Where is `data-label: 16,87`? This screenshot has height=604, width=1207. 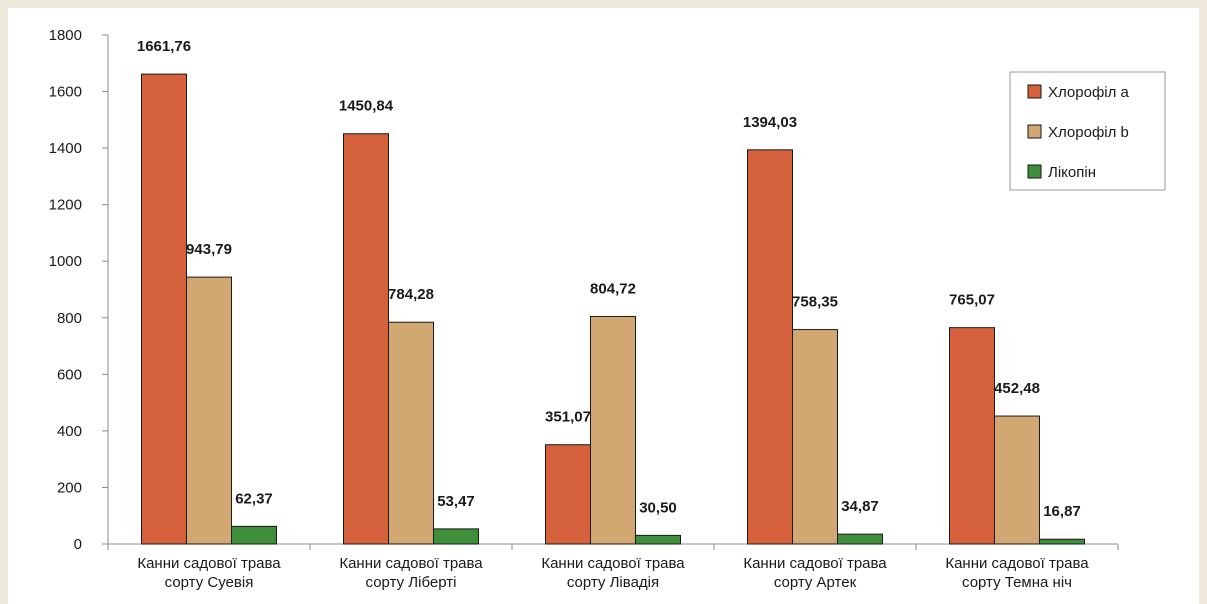
data-label: 16,87 is located at coordinates (1062, 511).